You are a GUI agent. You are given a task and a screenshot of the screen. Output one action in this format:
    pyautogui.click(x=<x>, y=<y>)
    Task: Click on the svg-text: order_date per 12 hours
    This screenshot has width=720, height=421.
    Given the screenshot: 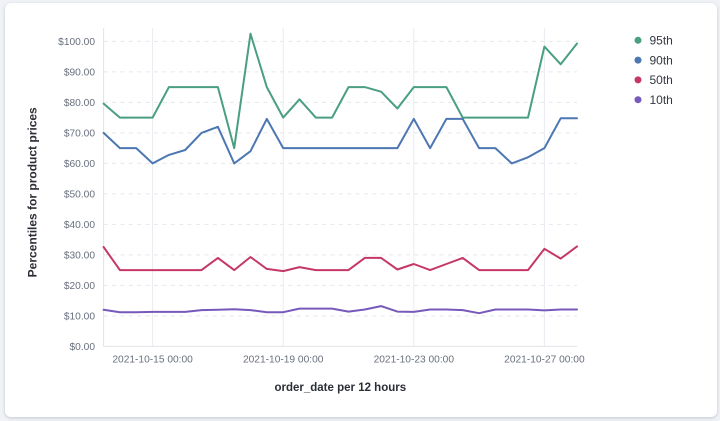 What is the action you would take?
    pyautogui.click(x=340, y=388)
    